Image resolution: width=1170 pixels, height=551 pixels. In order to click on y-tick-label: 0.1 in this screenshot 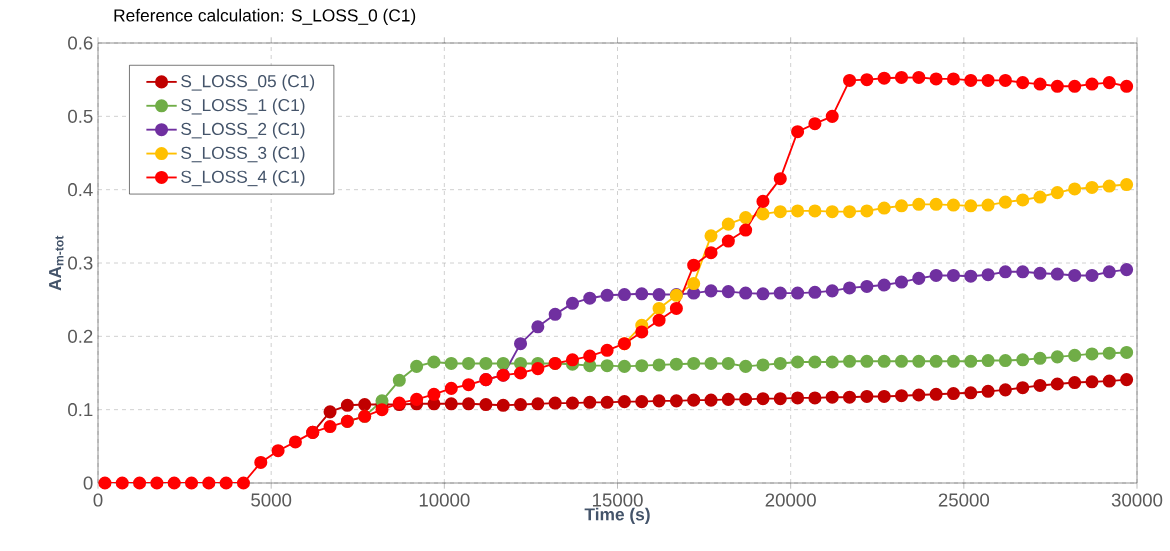, I will do `click(80, 410)`.